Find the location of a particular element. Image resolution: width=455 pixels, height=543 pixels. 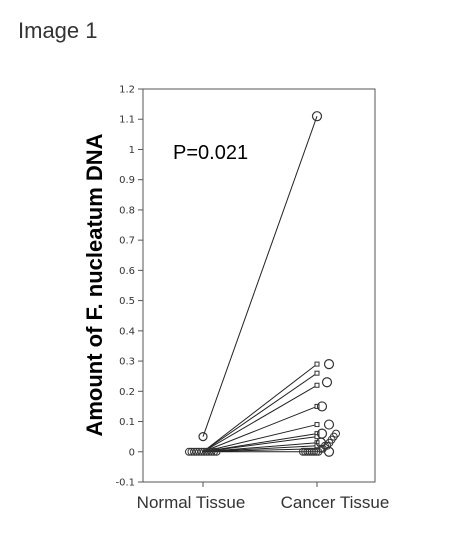

y-tick-label: 0.2 is located at coordinates (127, 392).